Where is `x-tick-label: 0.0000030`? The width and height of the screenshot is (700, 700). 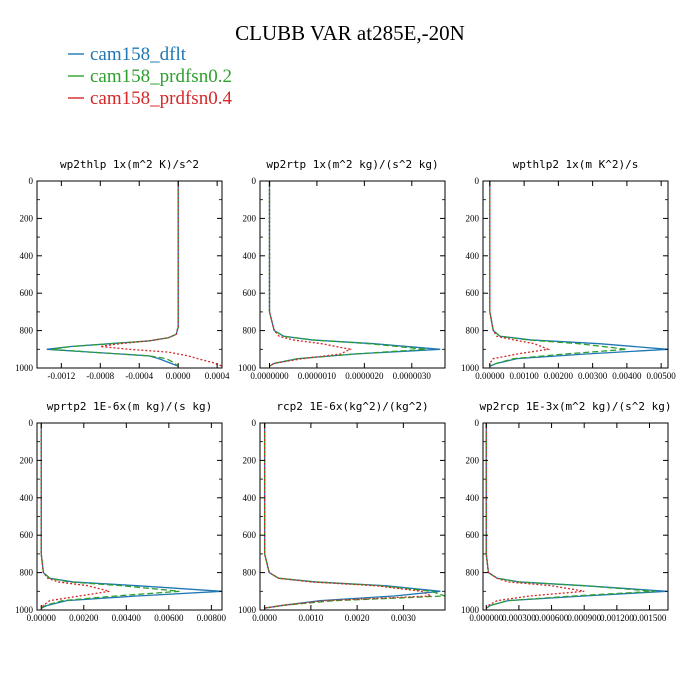
x-tick-label: 0.0000030 is located at coordinates (412, 376).